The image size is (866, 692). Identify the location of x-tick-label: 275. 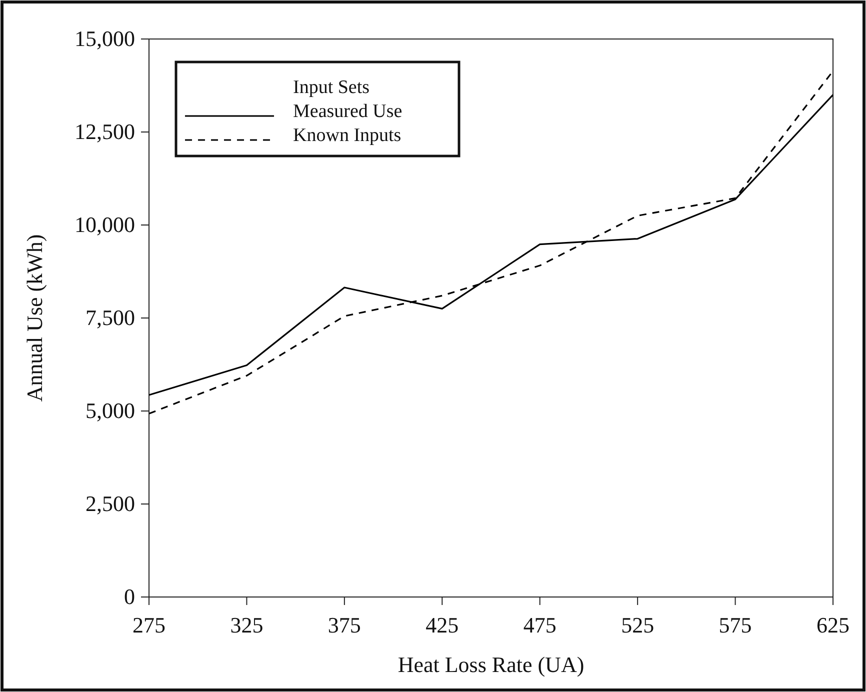
(149, 625).